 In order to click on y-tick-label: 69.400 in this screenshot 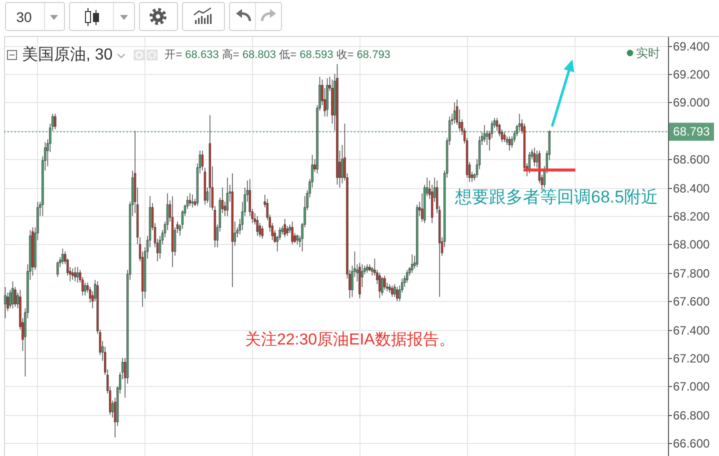, I will do `click(691, 47)`.